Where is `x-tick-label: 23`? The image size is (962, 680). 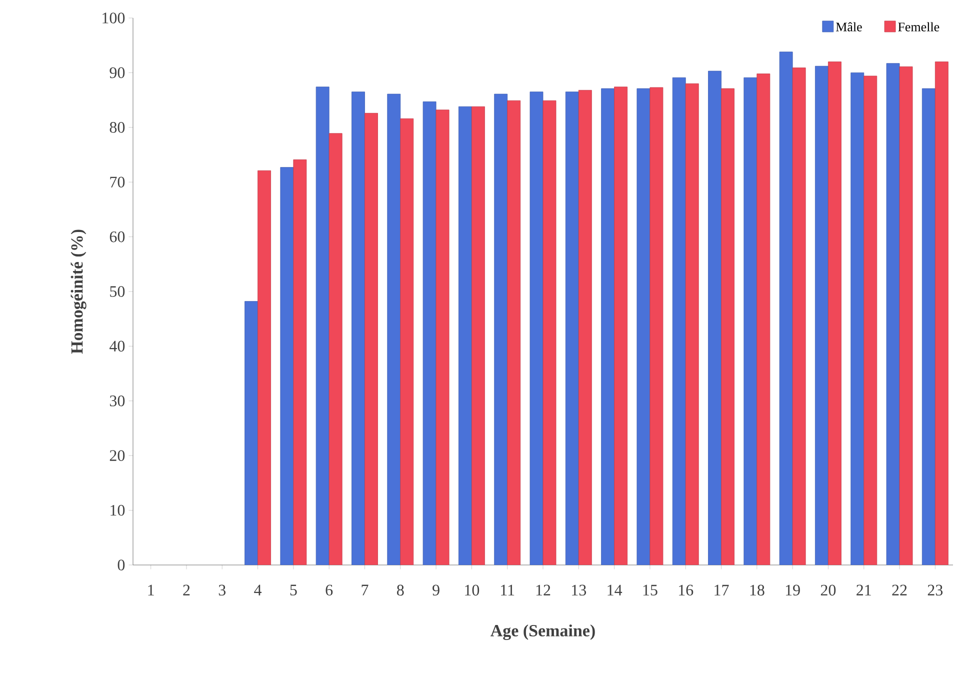
x-tick-label: 23 is located at coordinates (935, 590).